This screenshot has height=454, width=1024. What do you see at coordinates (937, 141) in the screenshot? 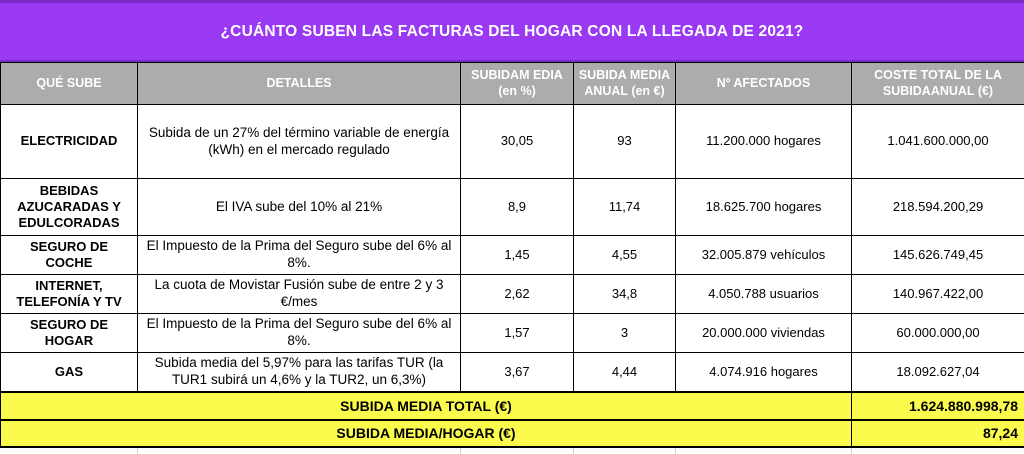
I see `cell-coste-total: 1.041.600.000,00` at bounding box center [937, 141].